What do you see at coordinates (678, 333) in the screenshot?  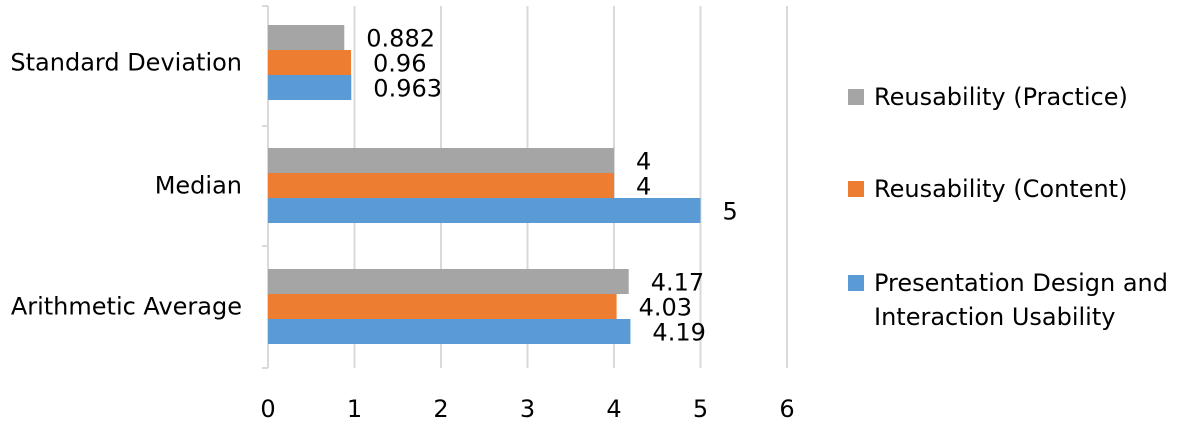 I see `data-label-2-2: 4.19` at bounding box center [678, 333].